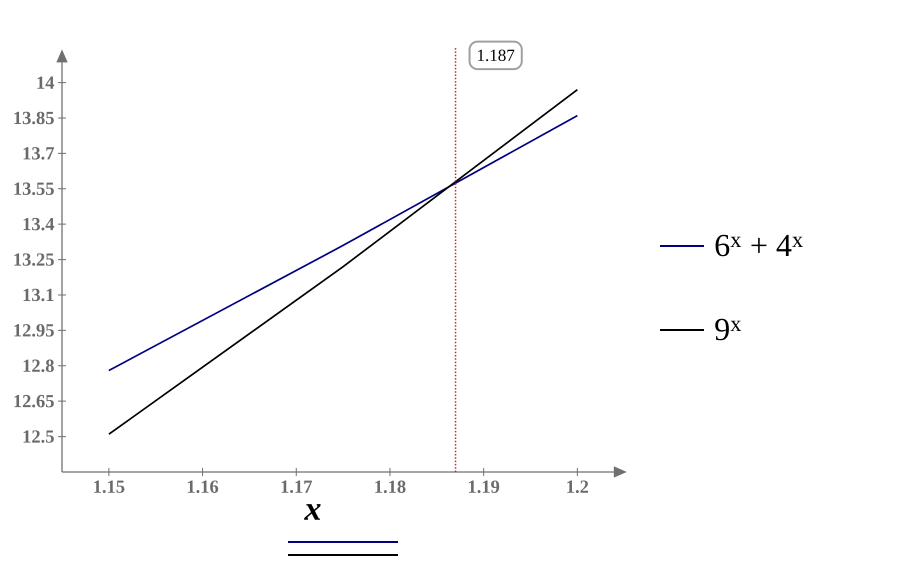 Image resolution: width=902 pixels, height=564 pixels. What do you see at coordinates (484, 487) in the screenshot?
I see `x-tick-label: 1.19` at bounding box center [484, 487].